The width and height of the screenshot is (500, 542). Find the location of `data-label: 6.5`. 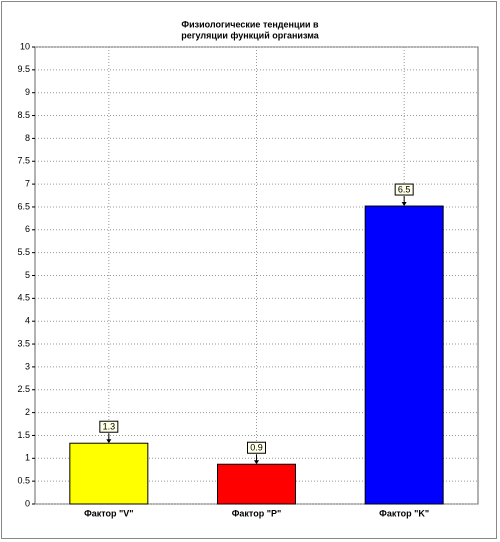

data-label: 6.5 is located at coordinates (404, 189).